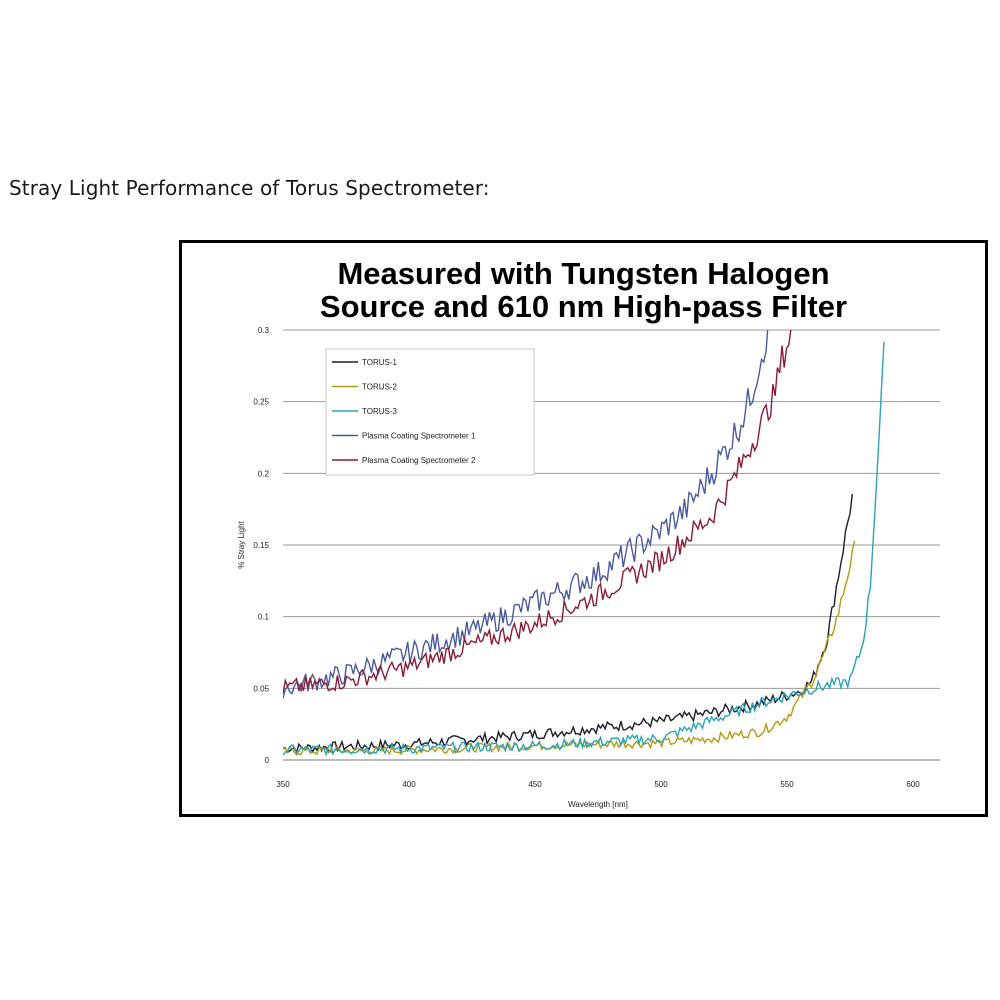  Describe the element at coordinates (409, 784) in the screenshot. I see `x-tick-label: 400` at that location.